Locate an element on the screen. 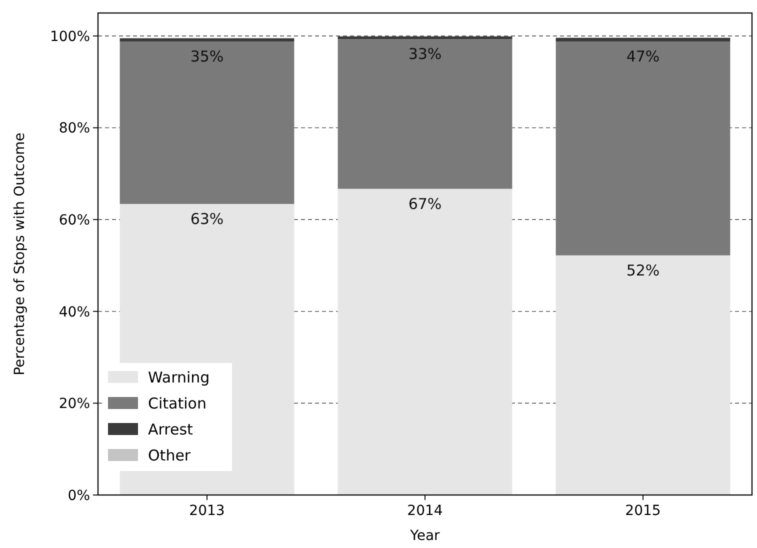 The height and width of the screenshot is (548, 757). legend-label: Warning is located at coordinates (179, 377).